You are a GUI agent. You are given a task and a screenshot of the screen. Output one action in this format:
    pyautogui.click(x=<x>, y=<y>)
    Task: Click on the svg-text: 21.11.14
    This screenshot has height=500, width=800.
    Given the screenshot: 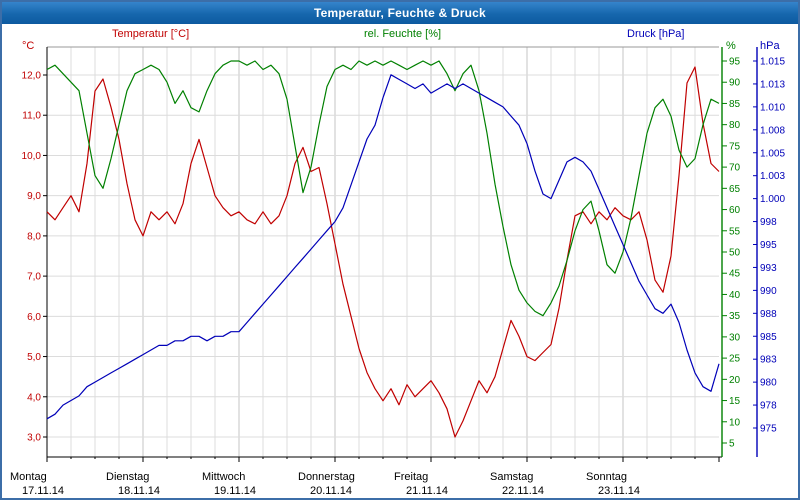 What is the action you would take?
    pyautogui.click(x=427, y=491)
    